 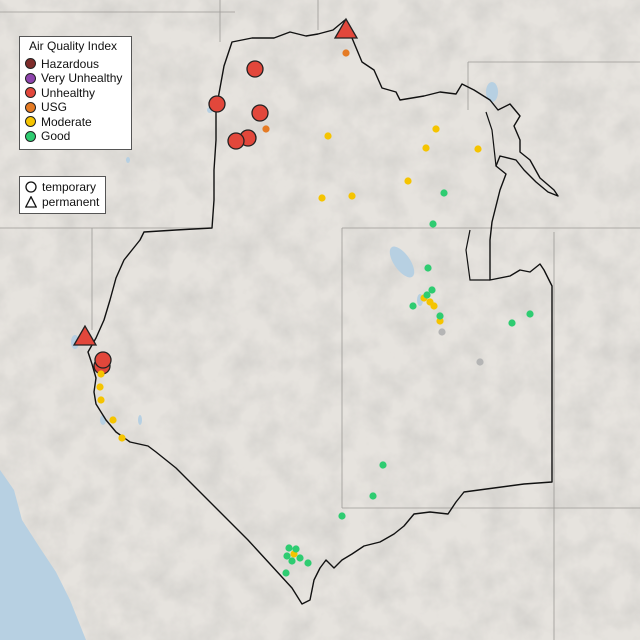 I want to click on legend-item-moderate: Moderate, so click(x=75, y=122).